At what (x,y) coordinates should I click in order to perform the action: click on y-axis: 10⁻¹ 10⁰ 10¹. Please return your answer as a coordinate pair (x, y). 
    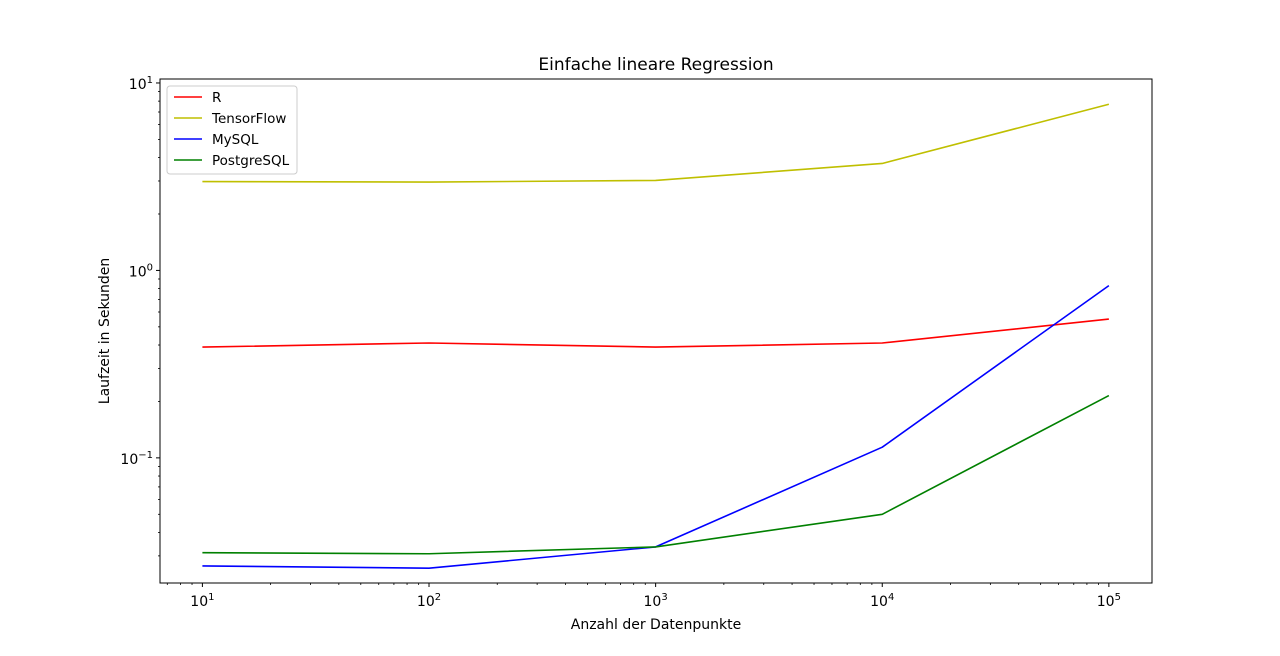
    Looking at the image, I should click on (140, 316).